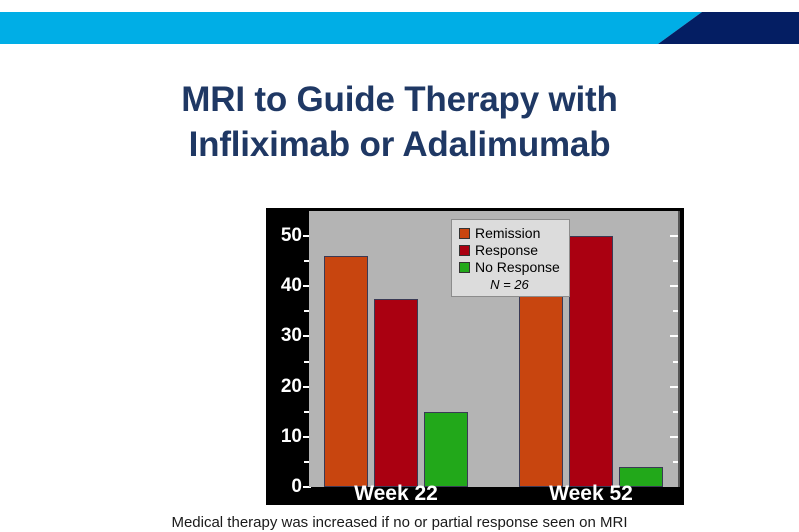 The height and width of the screenshot is (532, 799). Describe the element at coordinates (591, 493) in the screenshot. I see `x-tick-label-week-52: Week 52` at that location.